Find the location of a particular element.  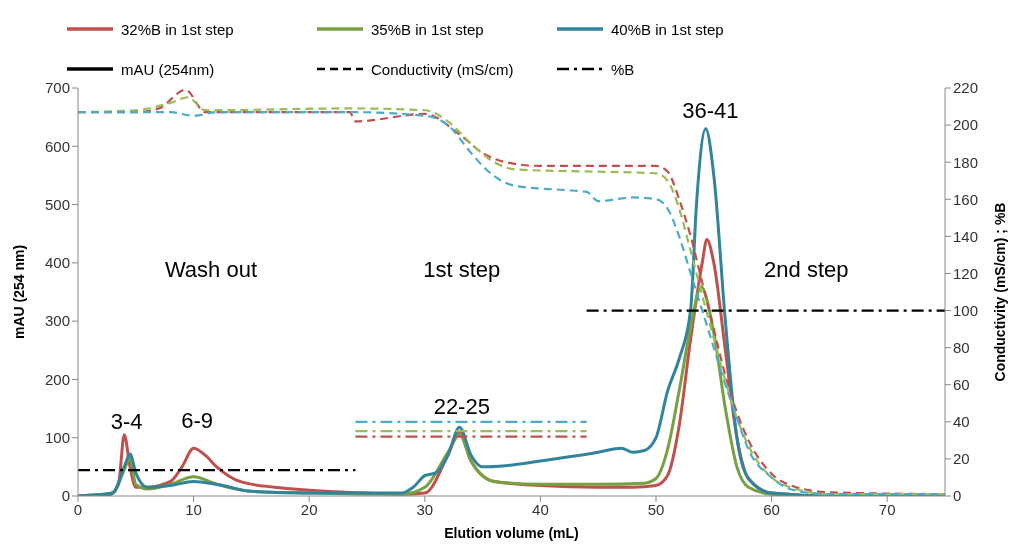

y-tick-label: 100 is located at coordinates (57, 438).